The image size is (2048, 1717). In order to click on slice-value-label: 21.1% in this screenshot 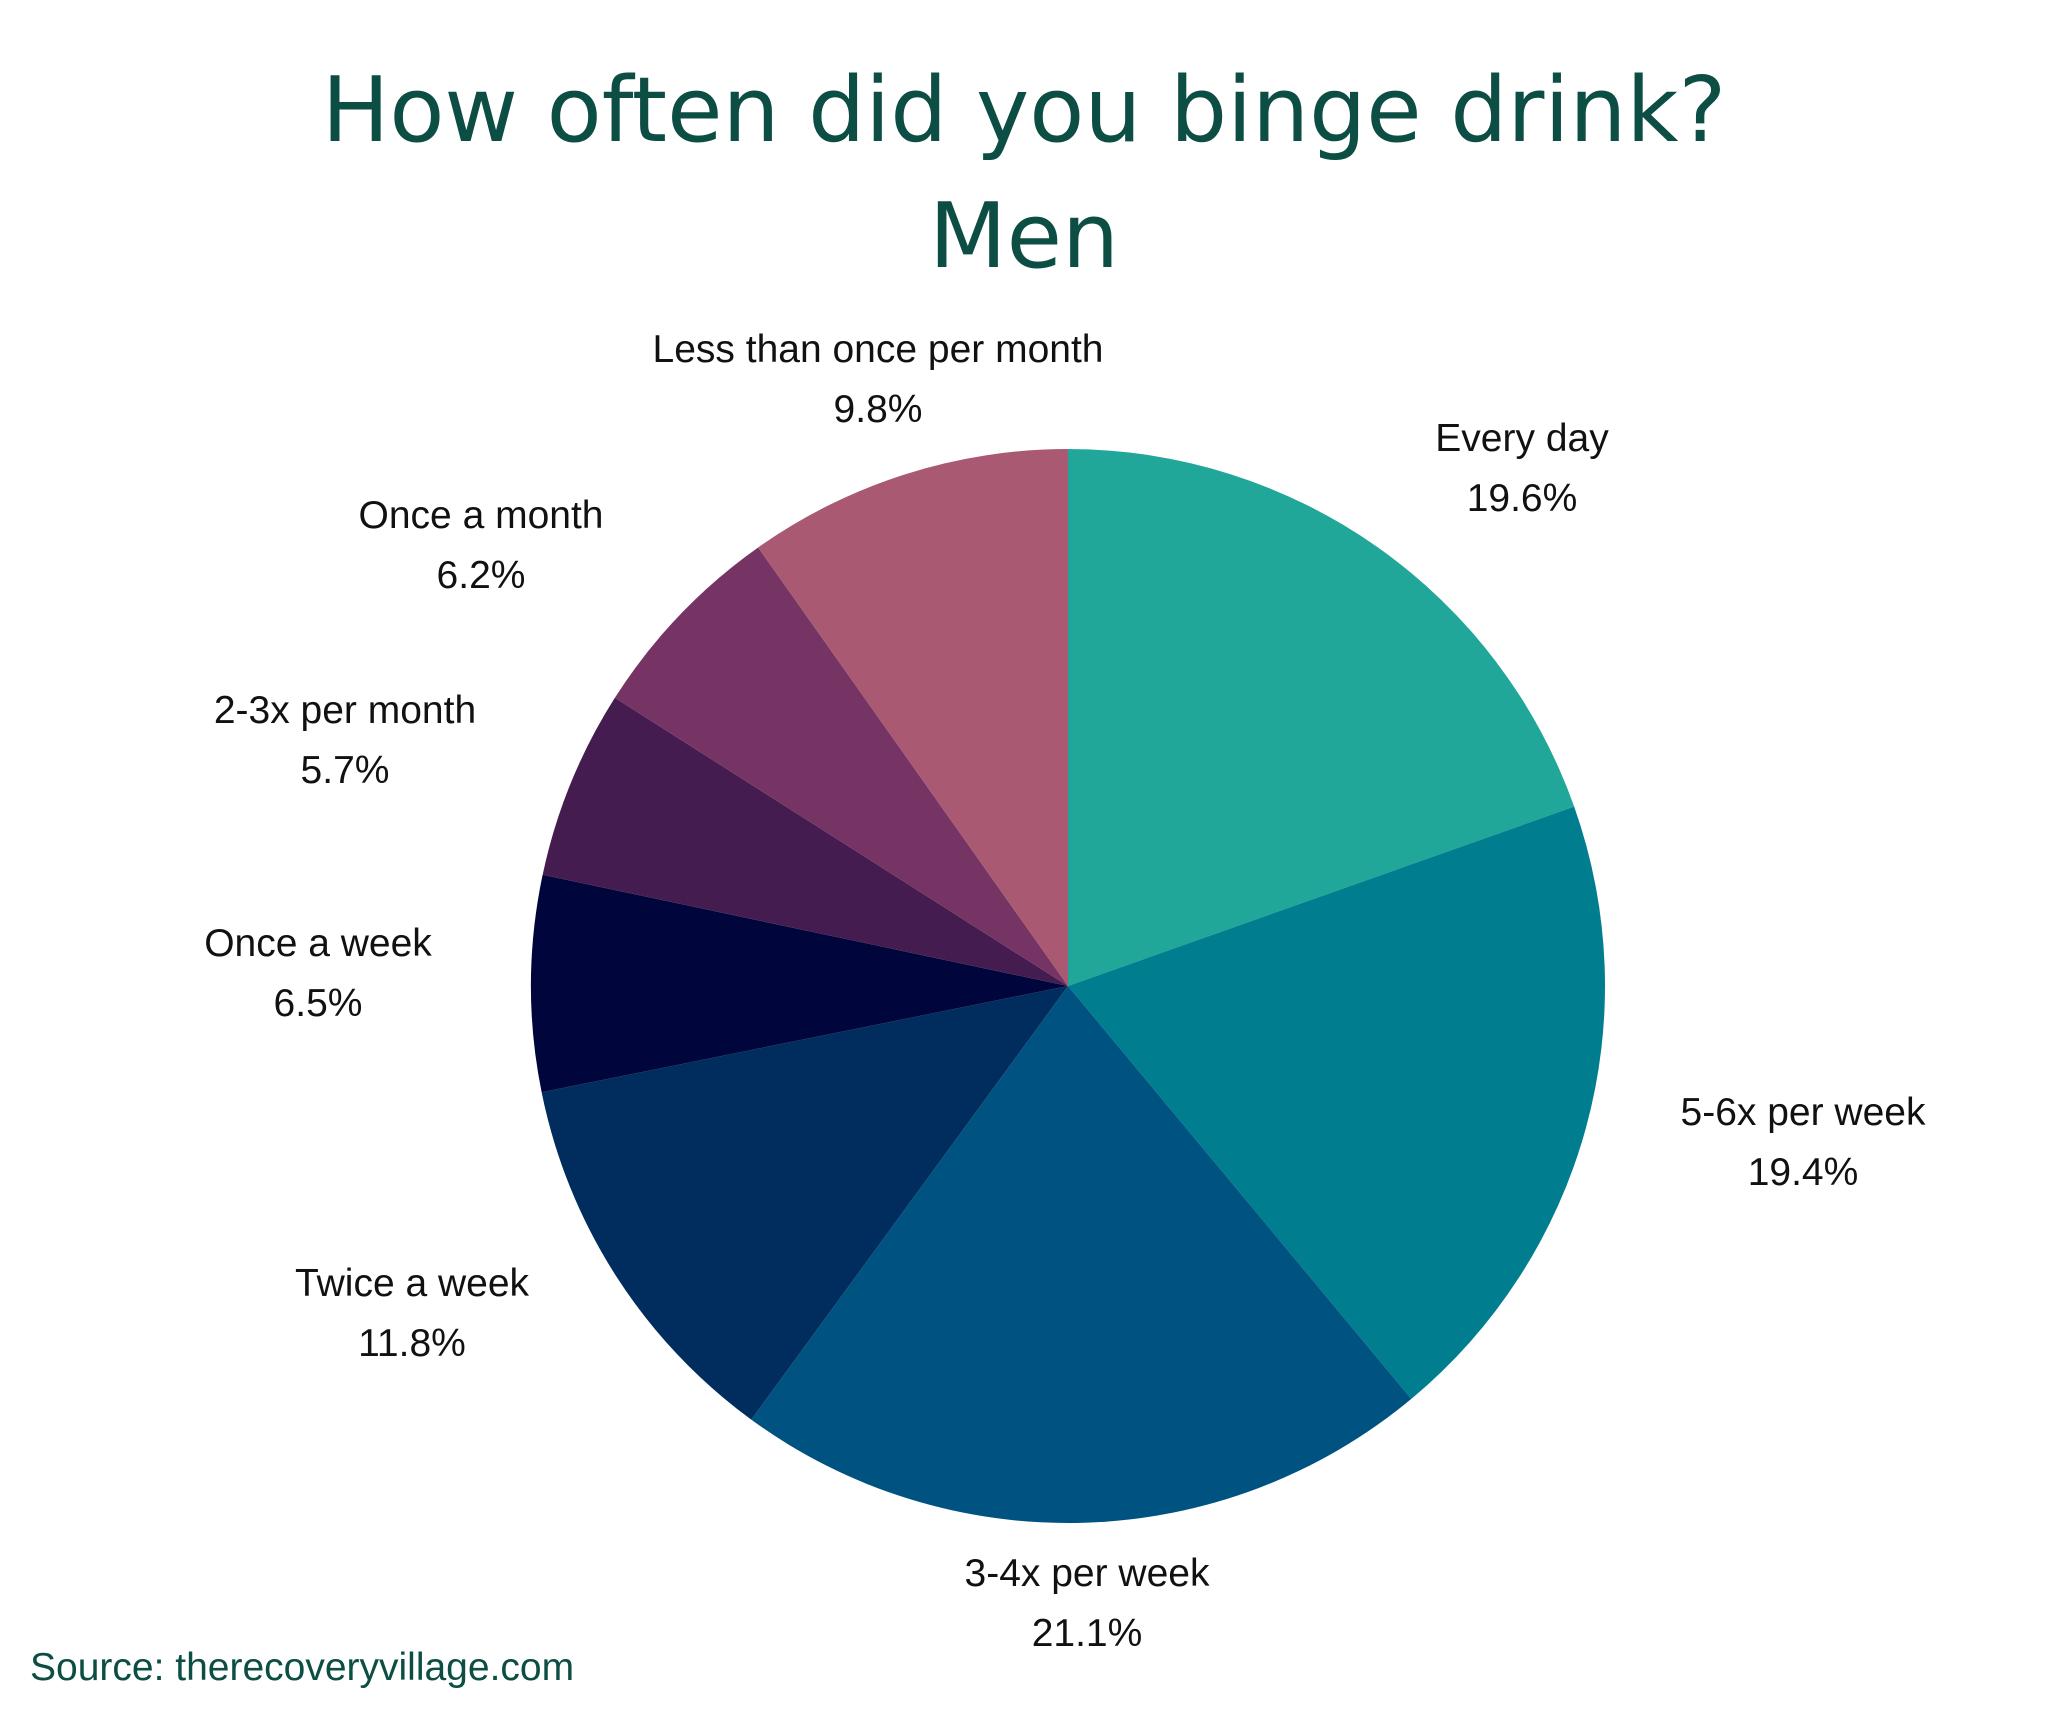, I will do `click(1087, 1633)`.